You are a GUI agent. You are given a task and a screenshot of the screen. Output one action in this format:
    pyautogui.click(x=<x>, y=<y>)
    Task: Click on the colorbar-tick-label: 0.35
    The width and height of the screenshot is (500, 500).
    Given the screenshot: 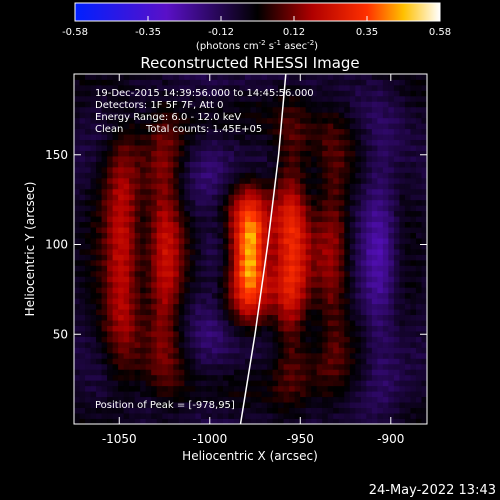 What is the action you would take?
    pyautogui.click(x=367, y=32)
    